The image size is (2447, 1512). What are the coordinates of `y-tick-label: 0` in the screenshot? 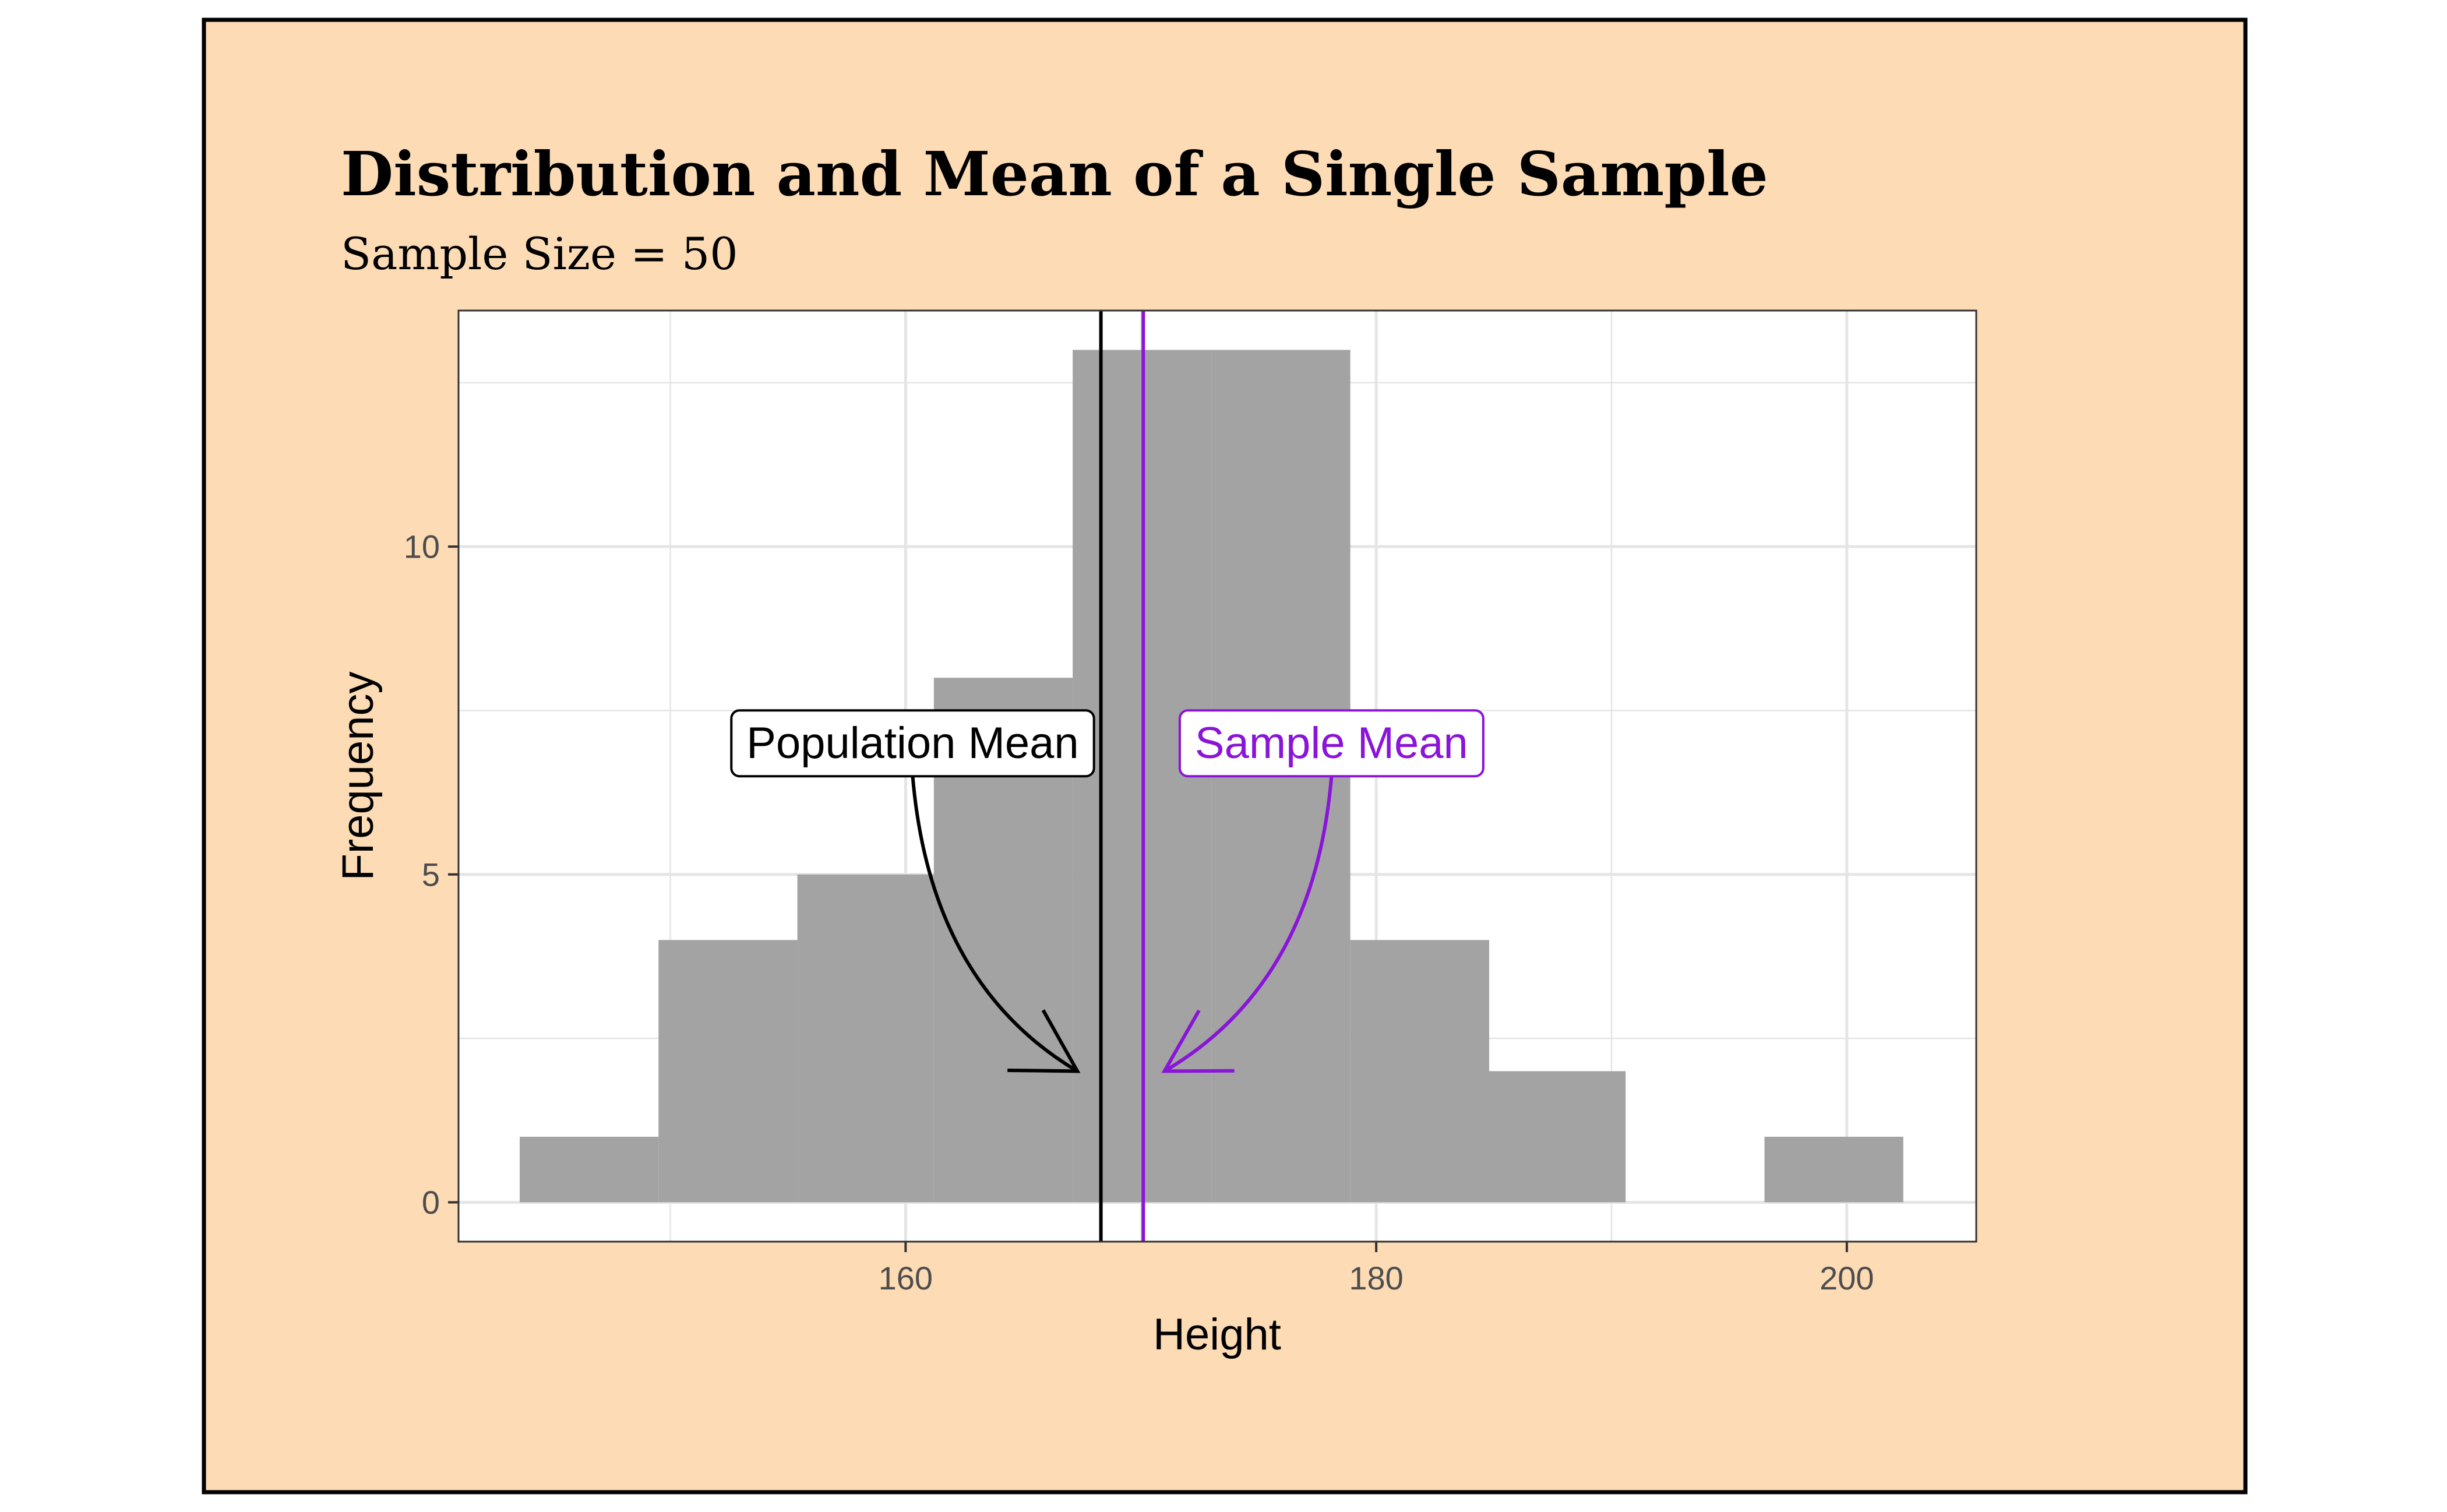 It's located at (431, 1202).